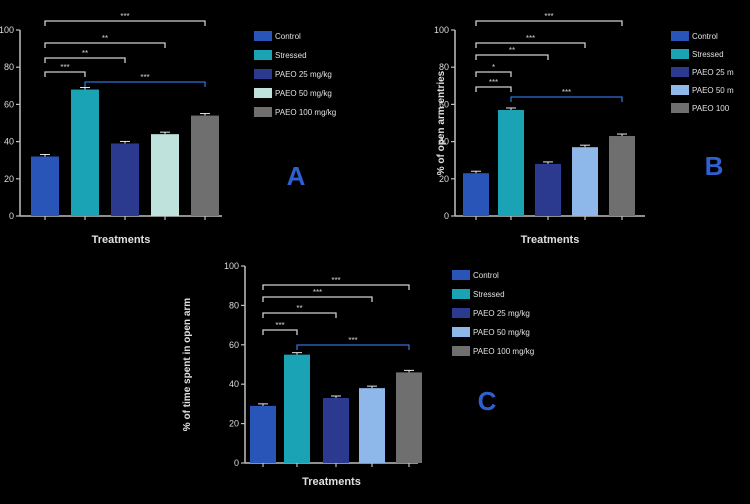 Image resolution: width=750 pixels, height=504 pixels. I want to click on y-axis-label: % of open arm entries, so click(441, 122).